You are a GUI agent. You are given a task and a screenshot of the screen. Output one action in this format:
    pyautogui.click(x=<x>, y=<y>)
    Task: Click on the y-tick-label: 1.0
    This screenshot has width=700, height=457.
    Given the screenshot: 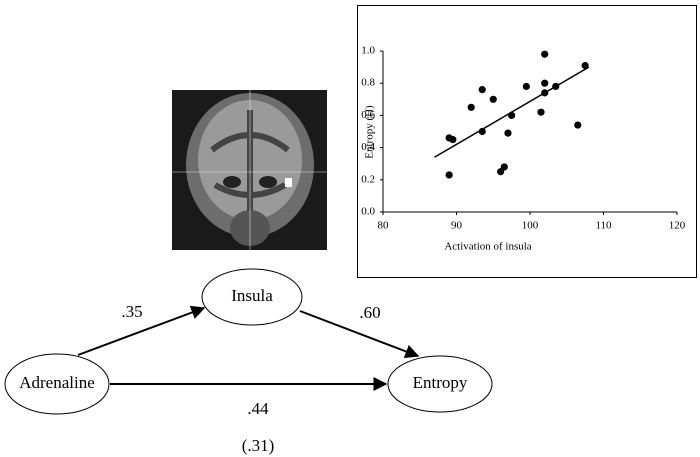 What is the action you would take?
    pyautogui.click(x=368, y=51)
    